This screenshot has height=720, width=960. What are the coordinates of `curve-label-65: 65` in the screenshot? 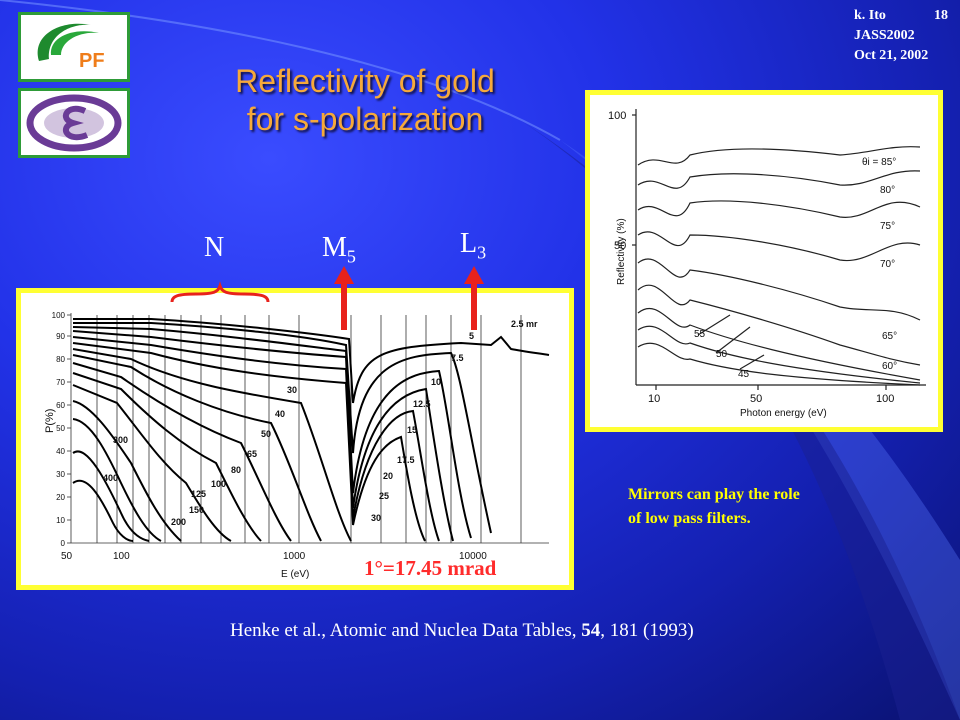 It's located at (252, 454).